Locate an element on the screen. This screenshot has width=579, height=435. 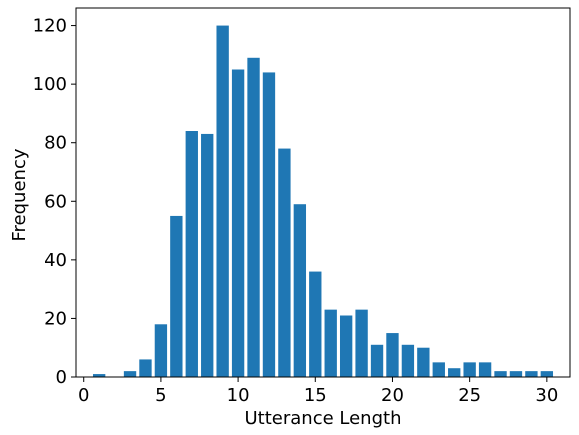
x-axis-ticks: 0 5 10 15 20 25 30 is located at coordinates (318, 391).